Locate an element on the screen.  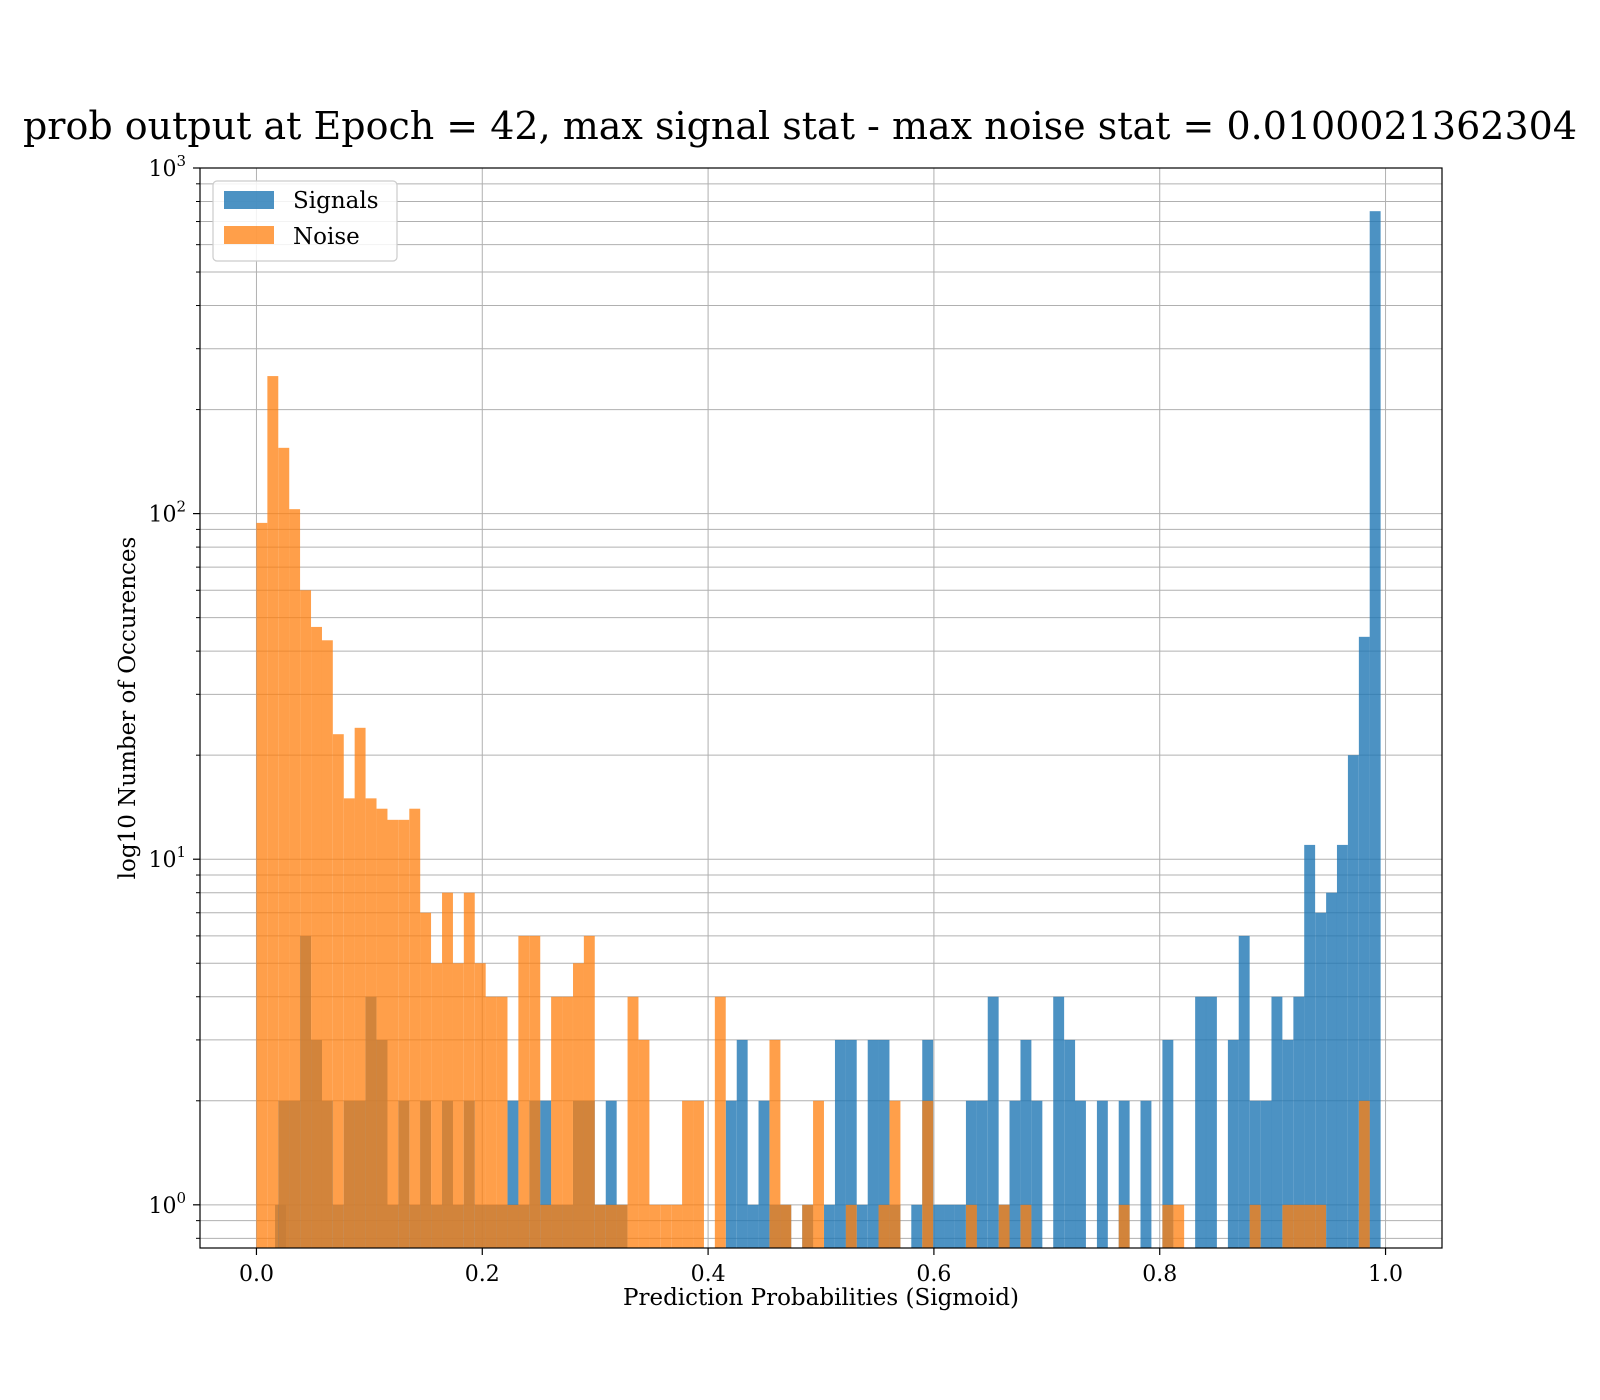
legend-swatch-signals is located at coordinates (249, 200).